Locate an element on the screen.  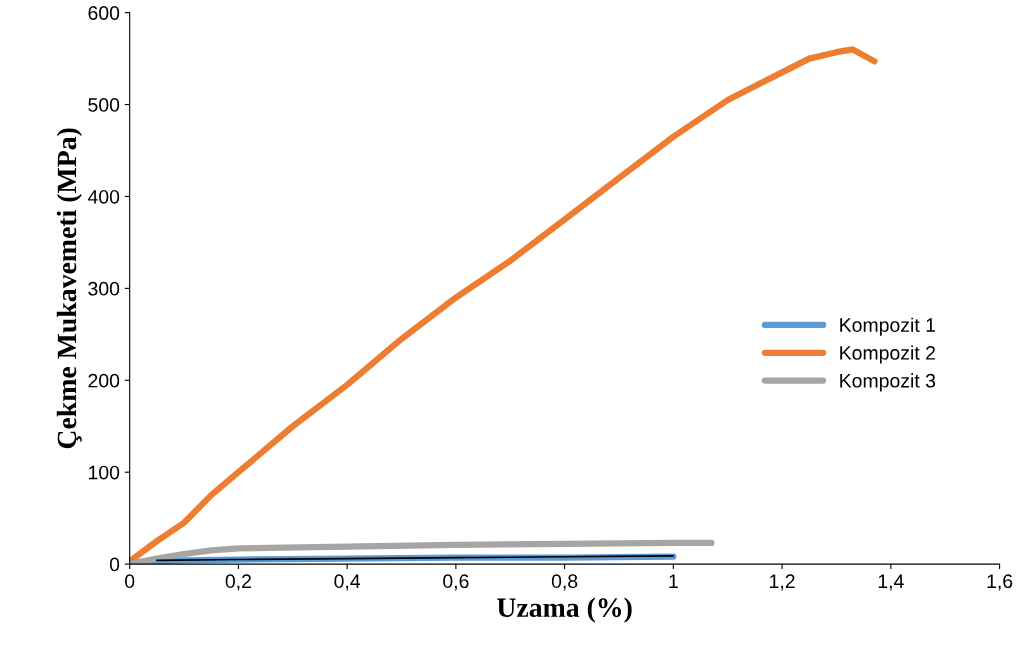
x-axis-title: Uzama (%) is located at coordinates (564, 610).